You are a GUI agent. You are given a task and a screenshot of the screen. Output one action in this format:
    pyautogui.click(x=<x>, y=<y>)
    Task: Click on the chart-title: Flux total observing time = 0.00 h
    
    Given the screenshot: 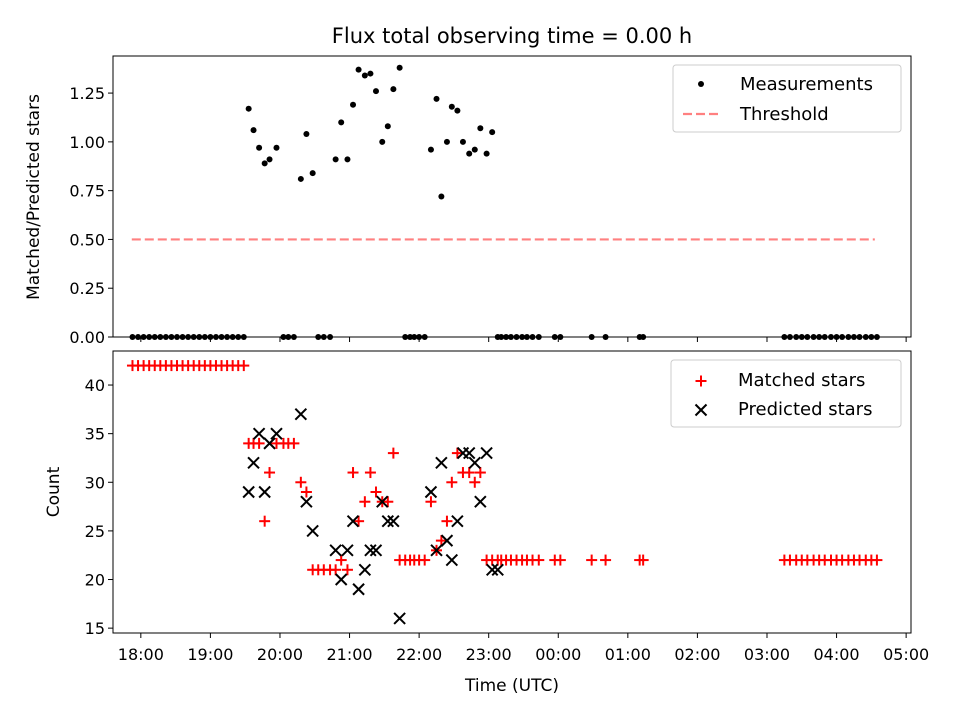 What is the action you would take?
    pyautogui.click(x=512, y=36)
    